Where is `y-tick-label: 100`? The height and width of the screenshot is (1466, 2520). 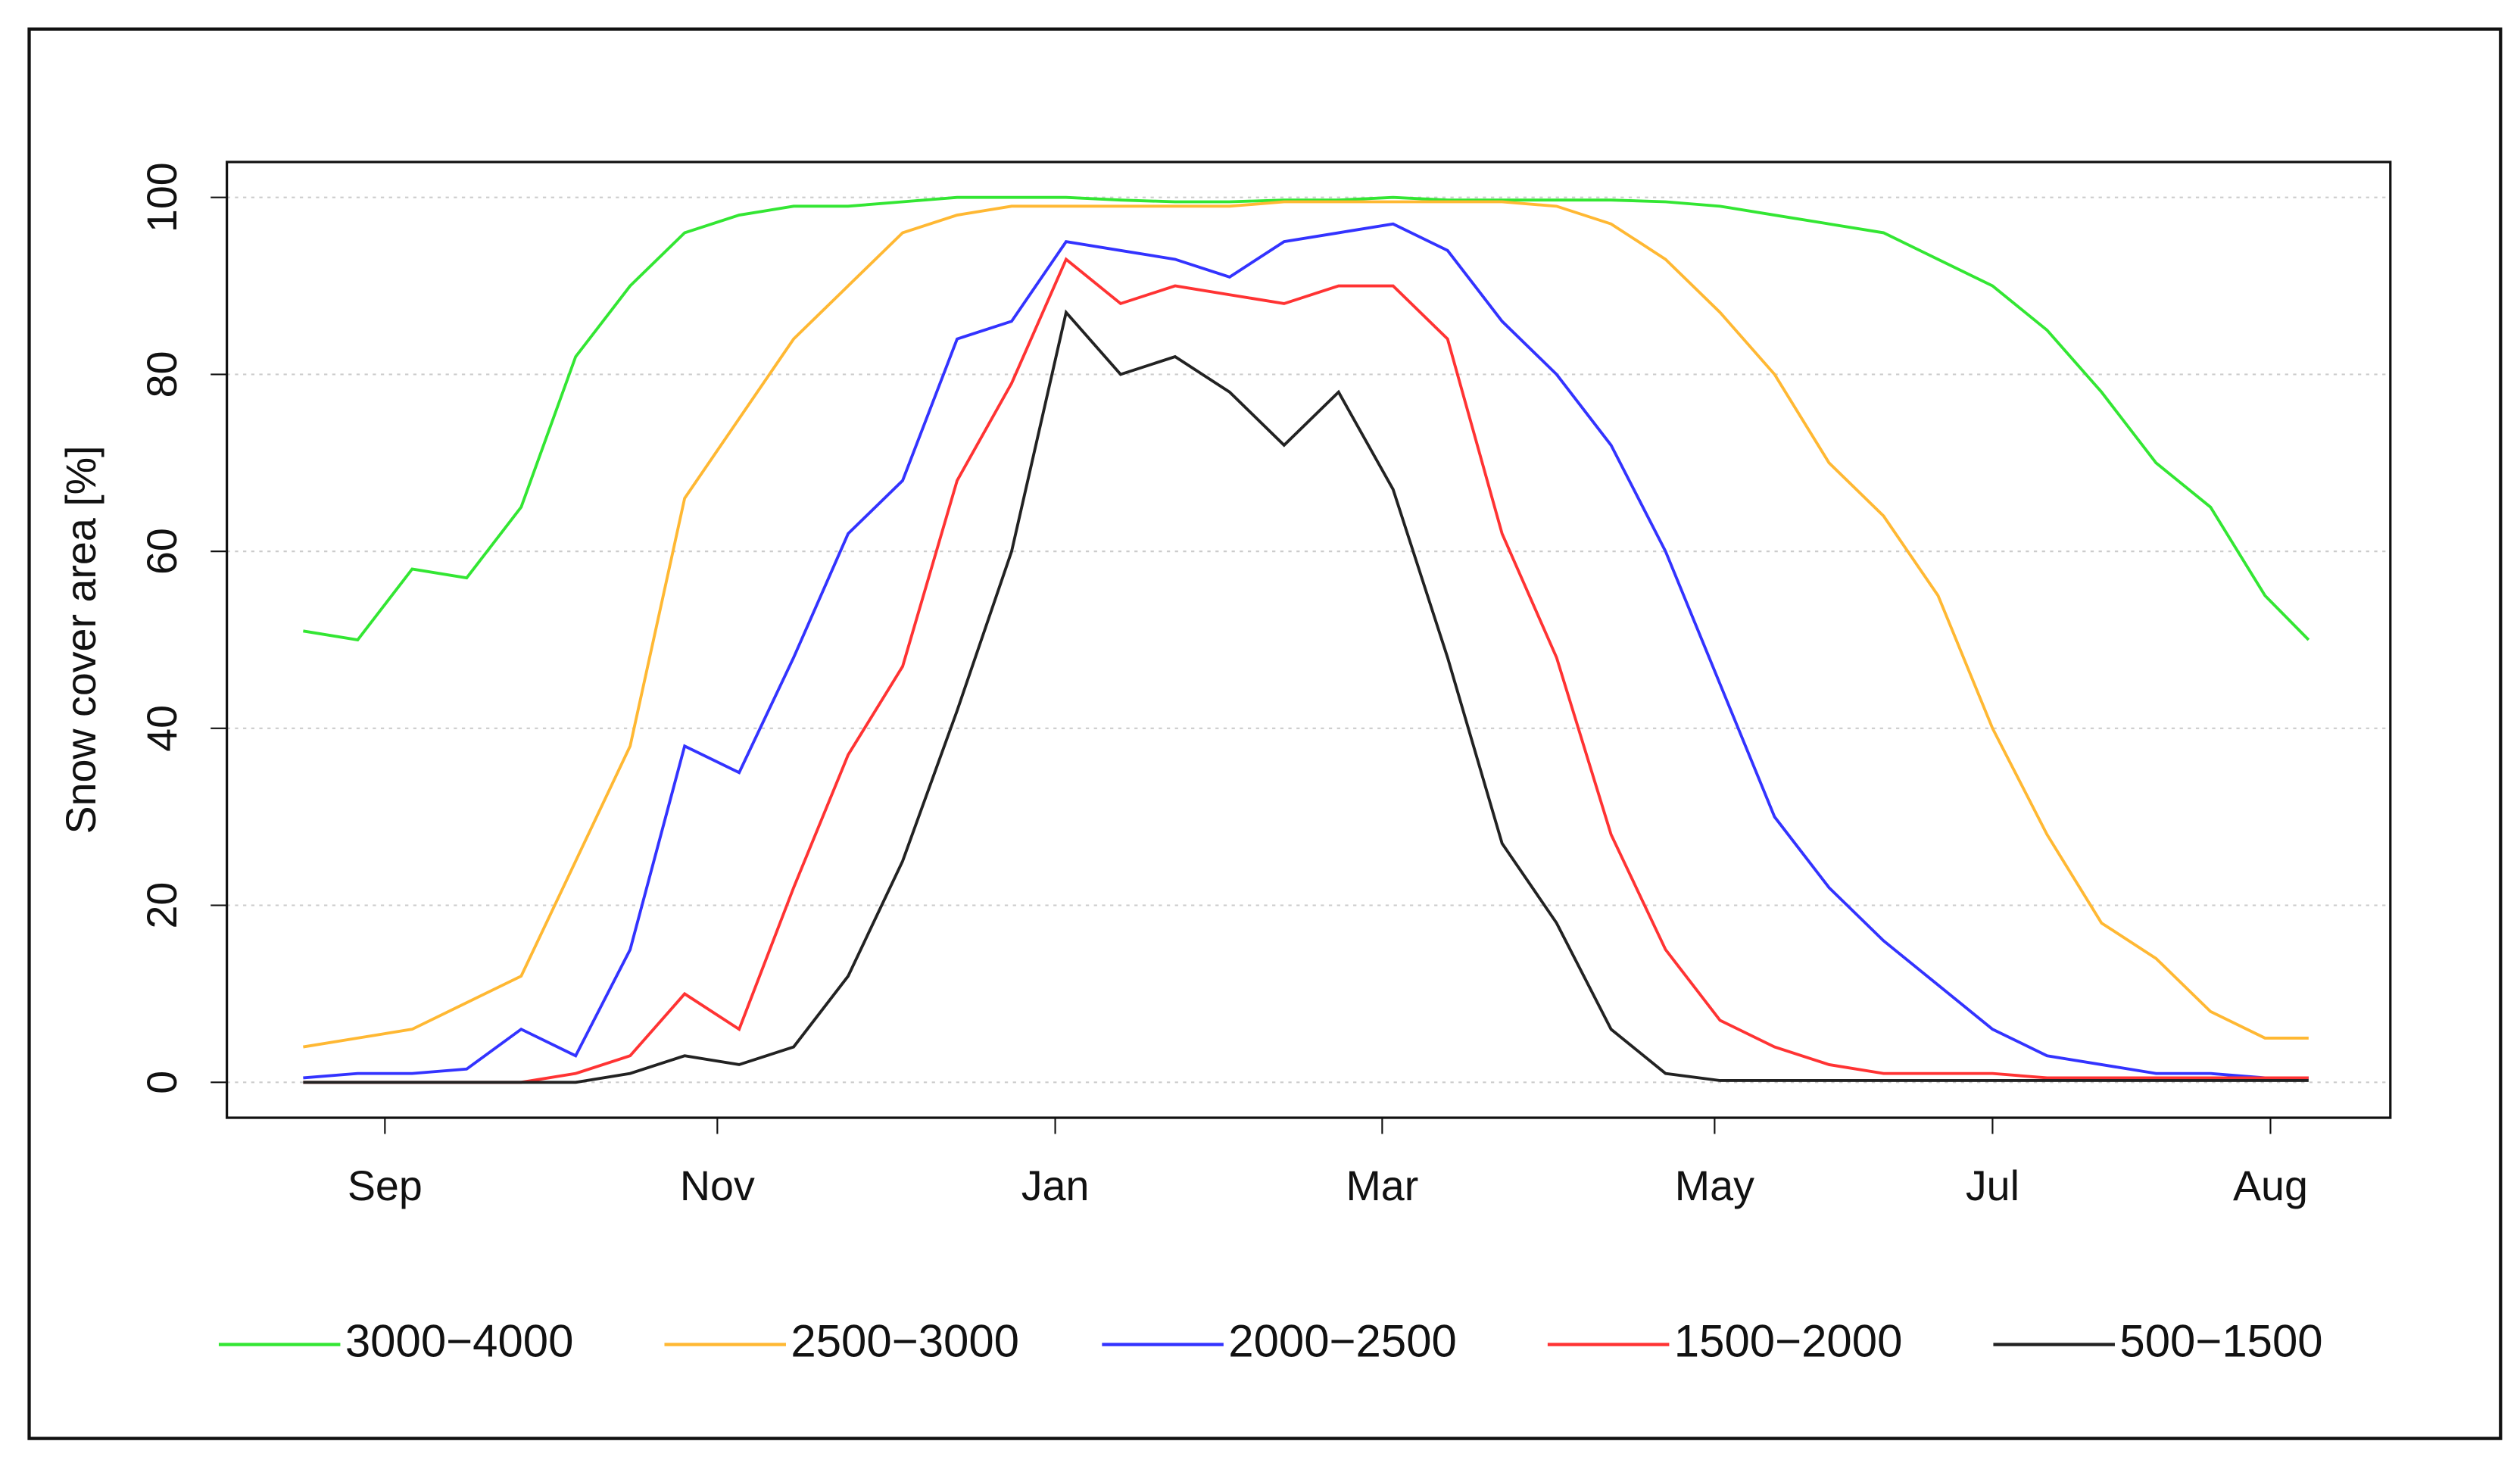
y-tick-label: 100 is located at coordinates (162, 197).